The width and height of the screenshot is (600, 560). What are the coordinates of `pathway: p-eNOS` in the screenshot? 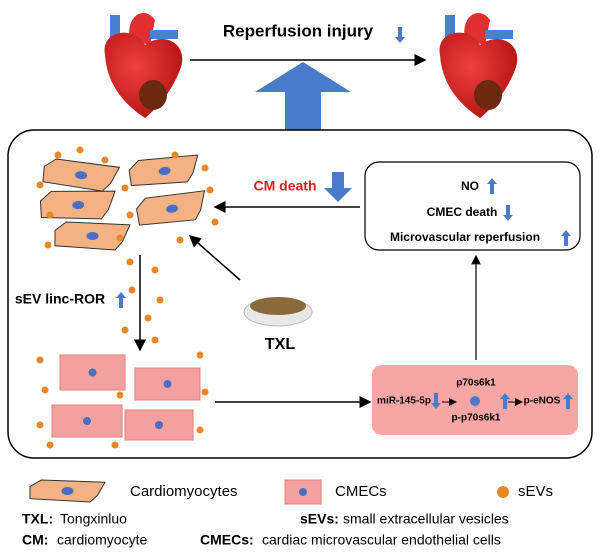 It's located at (542, 401).